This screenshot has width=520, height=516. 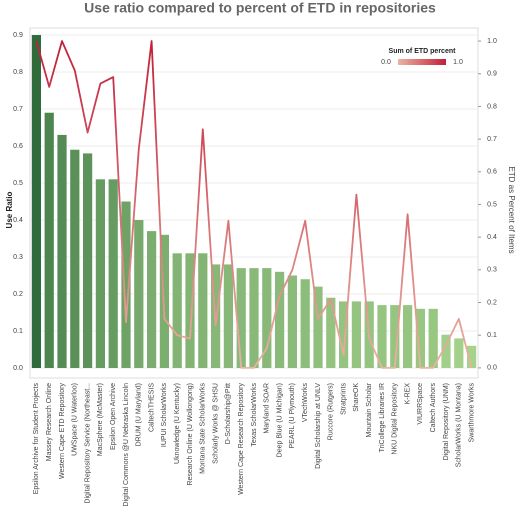 I want to click on x-tick-label: Western Cape Research Repository, so click(x=241, y=439).